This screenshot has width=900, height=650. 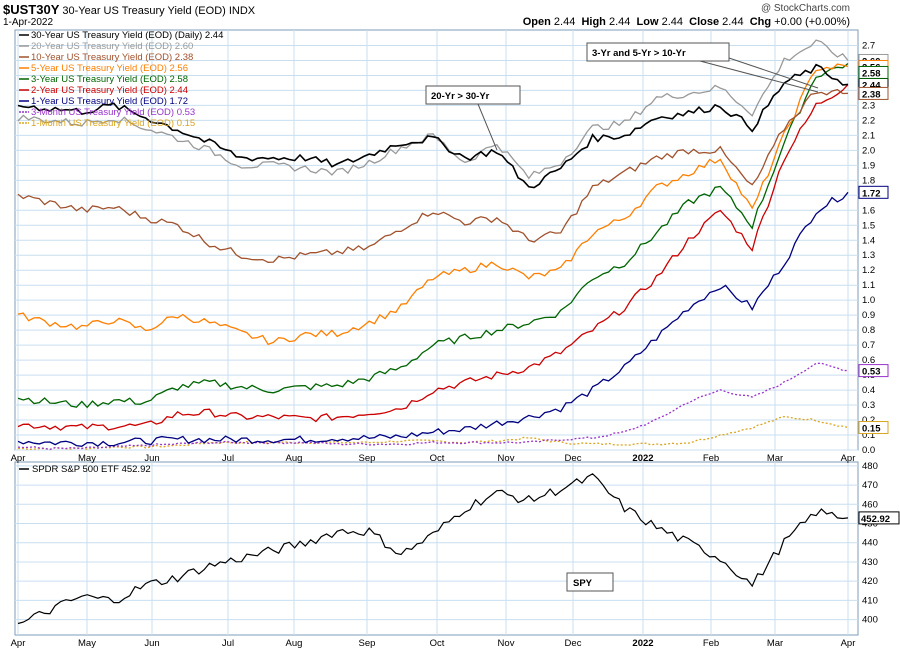 I want to click on spy-y-tick-label: 480, so click(x=870, y=466).